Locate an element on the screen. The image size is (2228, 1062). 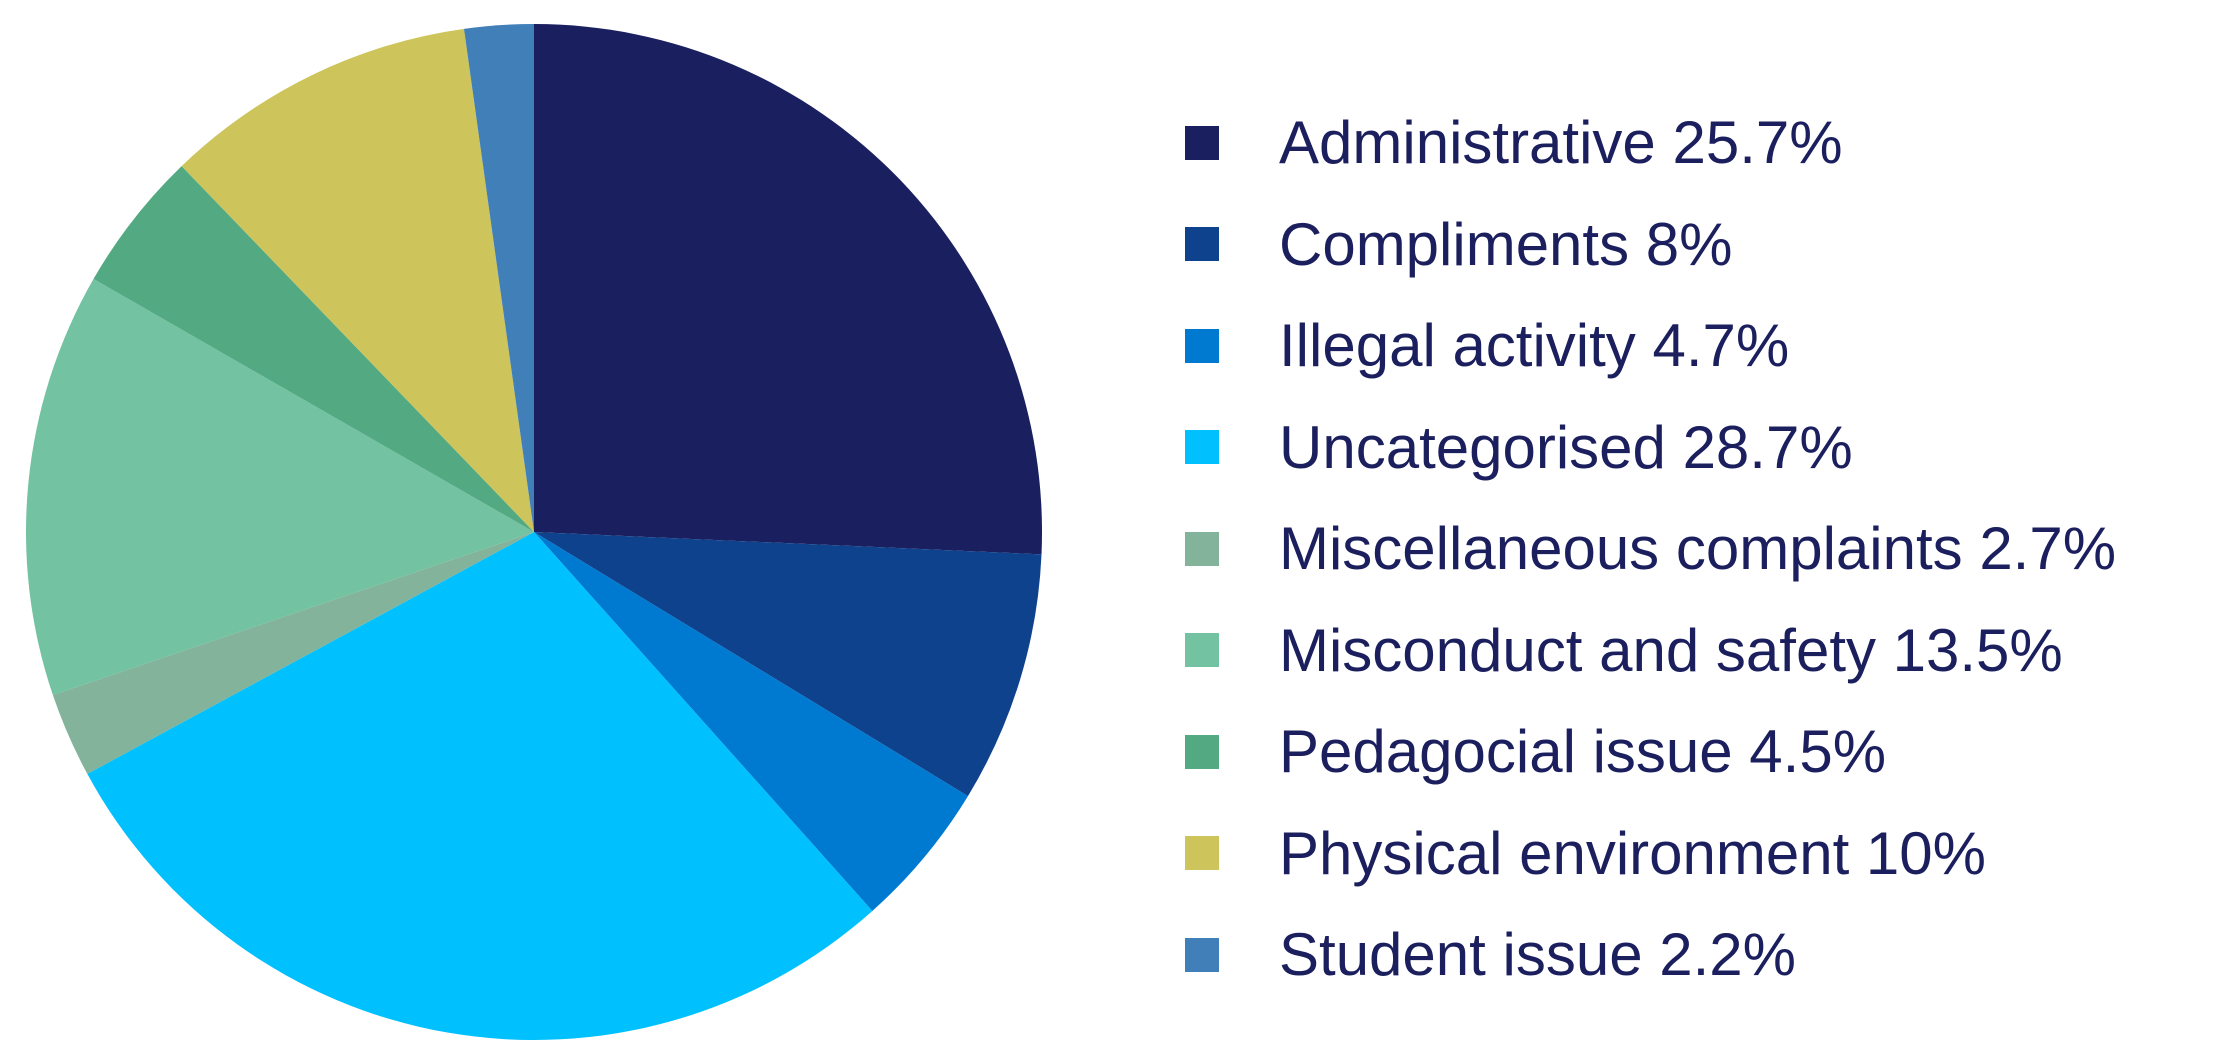
pie-slice-compliments is located at coordinates (788, 664).